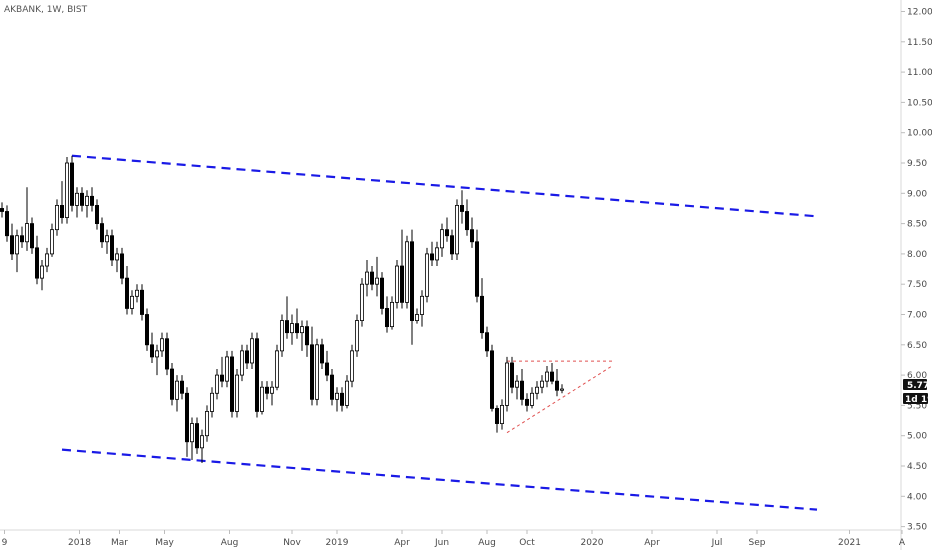  I want to click on y-tick-label: 9.50, so click(917, 164).